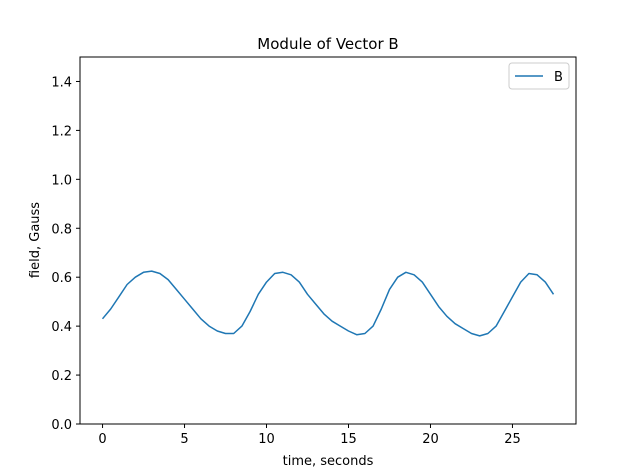 The width and height of the screenshot is (640, 476). Describe the element at coordinates (61, 278) in the screenshot. I see `y-tick-label: 0.6` at that location.